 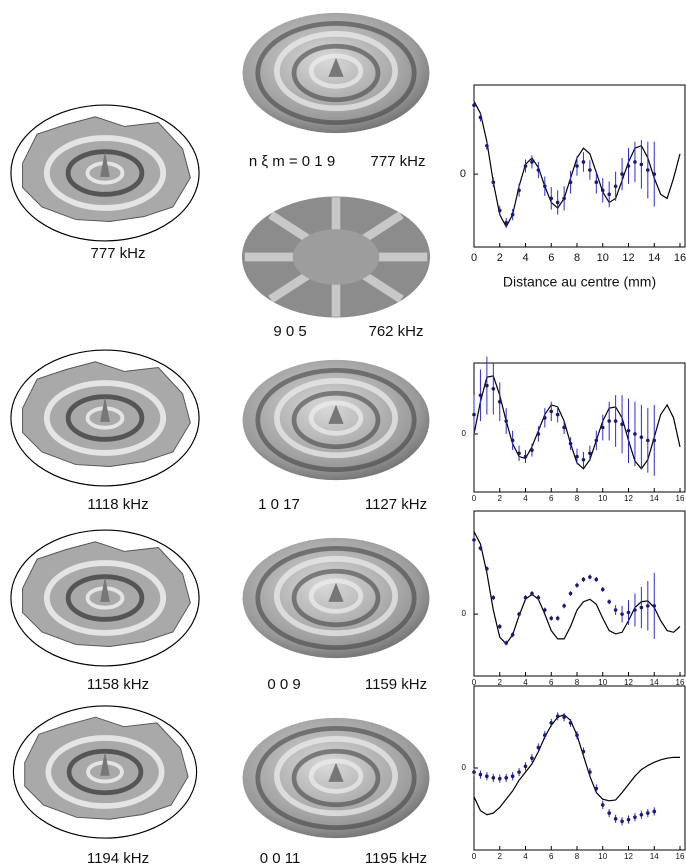 I want to click on mode-frequency: 762 kHz, so click(x=395, y=331).